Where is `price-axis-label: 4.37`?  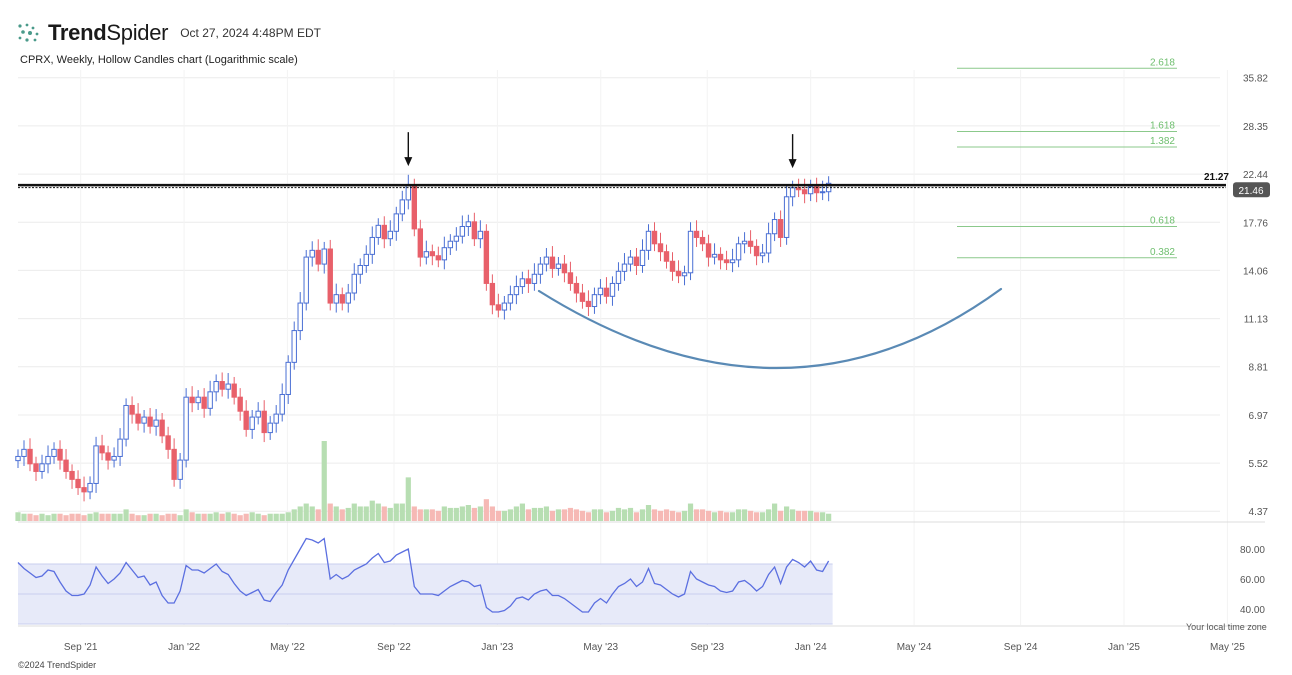 price-axis-label: 4.37 is located at coordinates (1259, 512).